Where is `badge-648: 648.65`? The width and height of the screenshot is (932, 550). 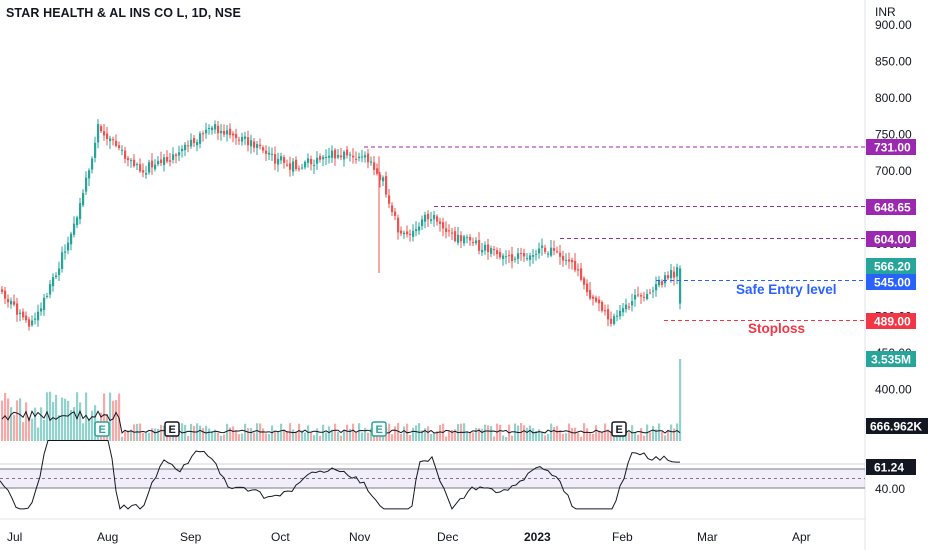 badge-648: 648.65 is located at coordinates (891, 207).